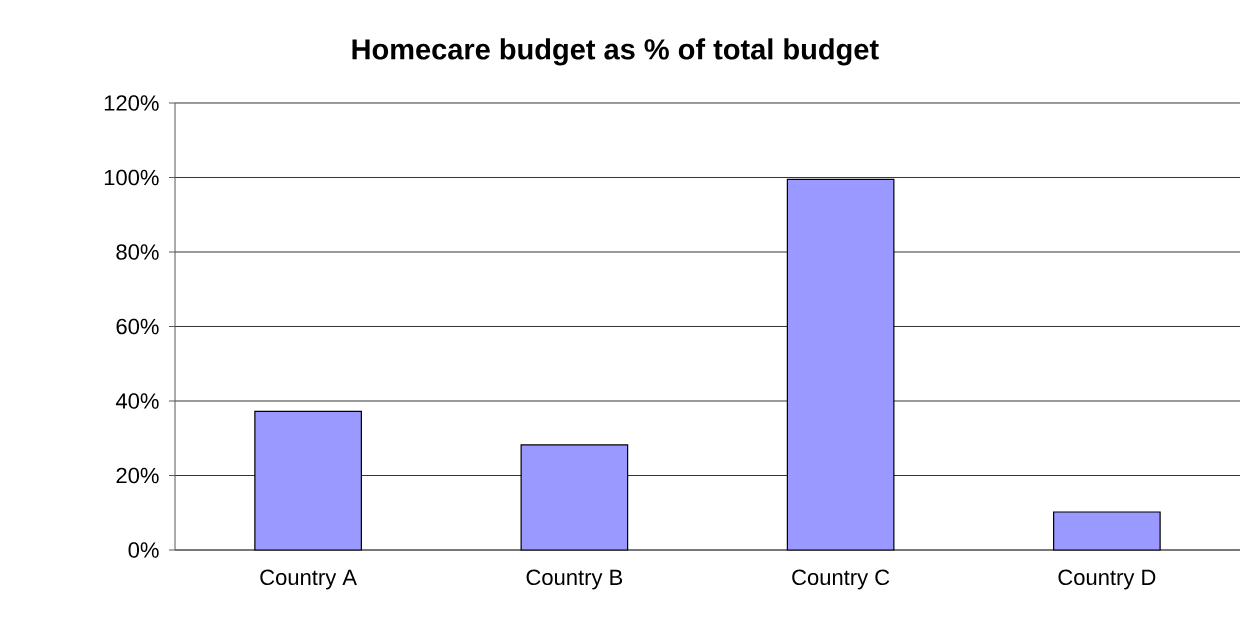  What do you see at coordinates (137, 475) in the screenshot?
I see `y-tick-label: 20%` at bounding box center [137, 475].